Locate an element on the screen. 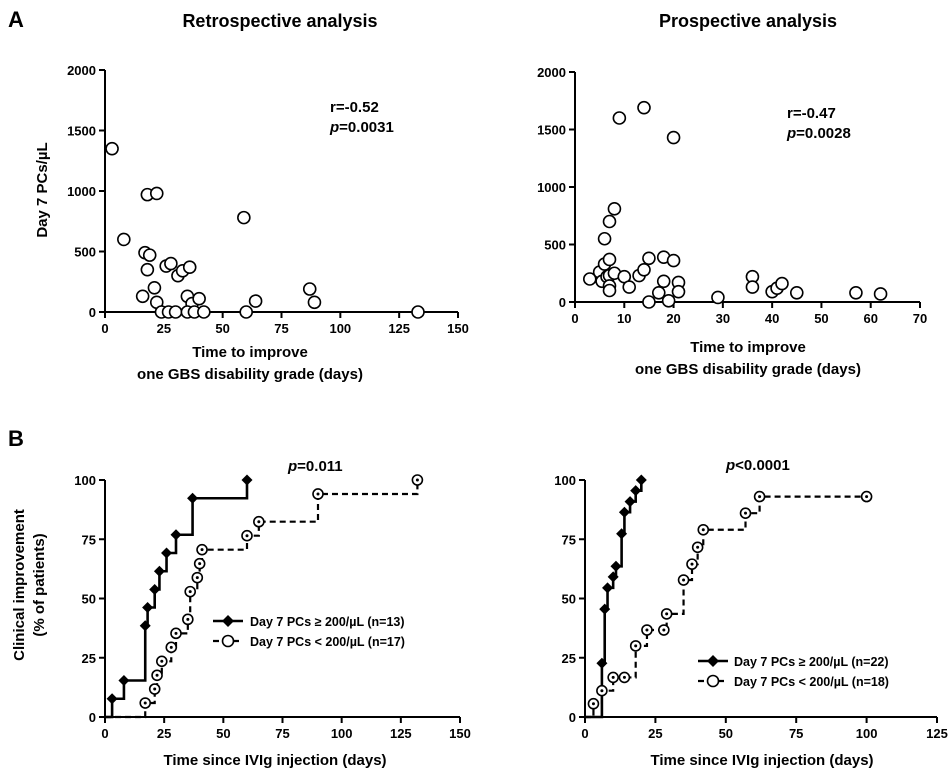 Image resolution: width=949 pixels, height=778 pixels. y-tick-label: 50 is located at coordinates (569, 599).